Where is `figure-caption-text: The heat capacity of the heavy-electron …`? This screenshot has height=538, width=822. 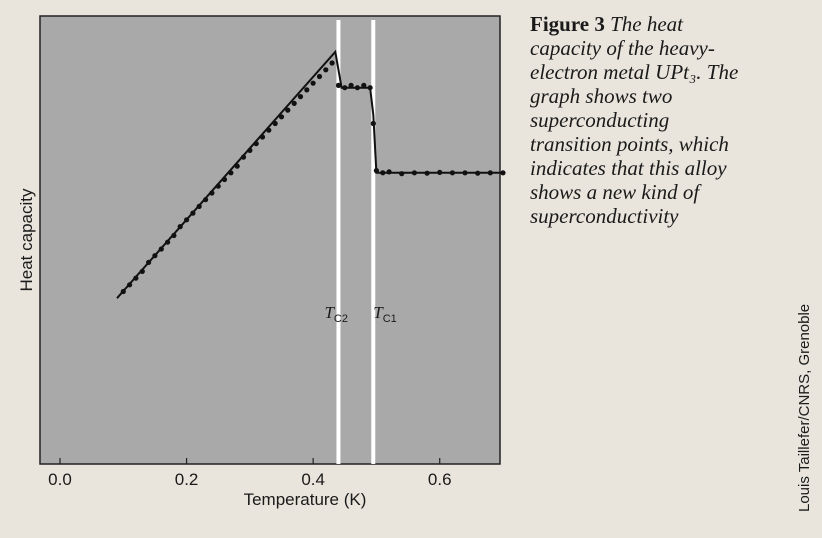 figure-caption-text: The heat capacity of the heavy-electron … is located at coordinates (634, 120).